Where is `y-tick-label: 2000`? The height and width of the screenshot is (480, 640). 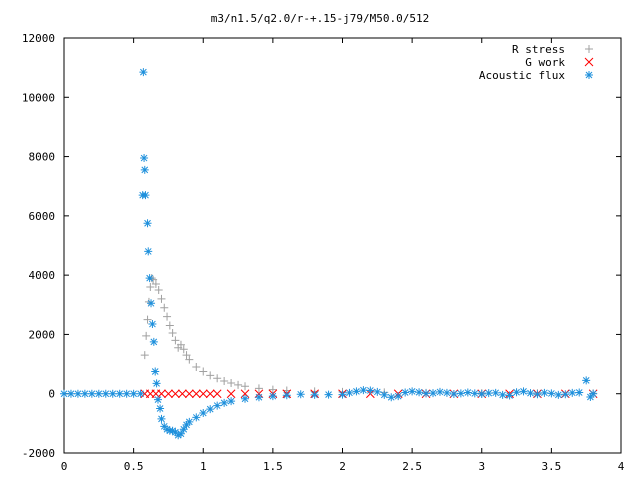 y-tick-label: 2000 is located at coordinates (42, 334).